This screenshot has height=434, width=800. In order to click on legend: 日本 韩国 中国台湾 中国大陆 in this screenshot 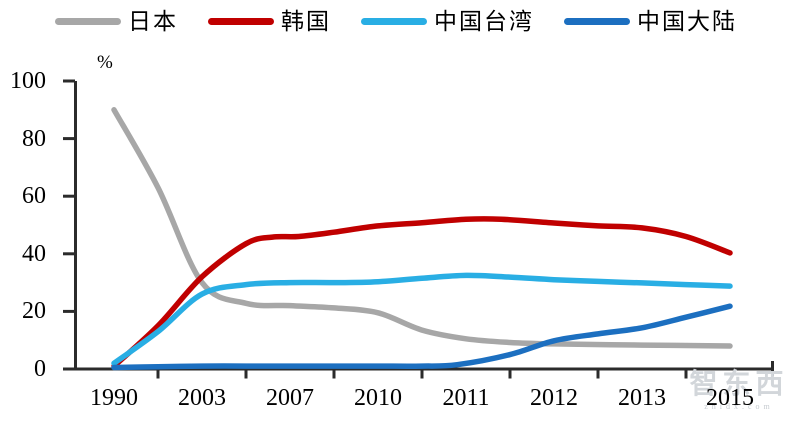, I will do `click(396, 21)`.